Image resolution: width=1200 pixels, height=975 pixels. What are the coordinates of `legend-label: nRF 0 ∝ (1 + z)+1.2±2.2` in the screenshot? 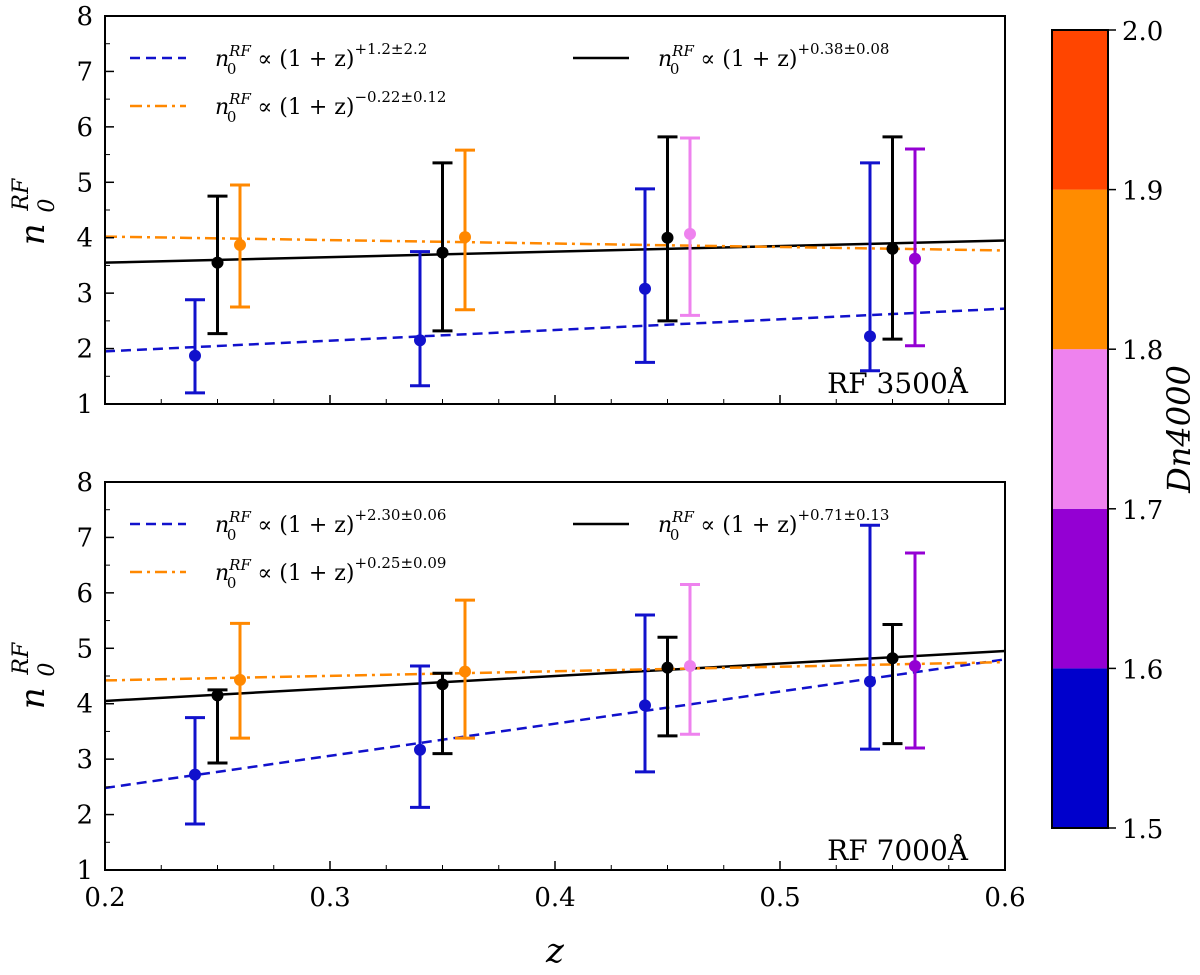 It's located at (321, 59).